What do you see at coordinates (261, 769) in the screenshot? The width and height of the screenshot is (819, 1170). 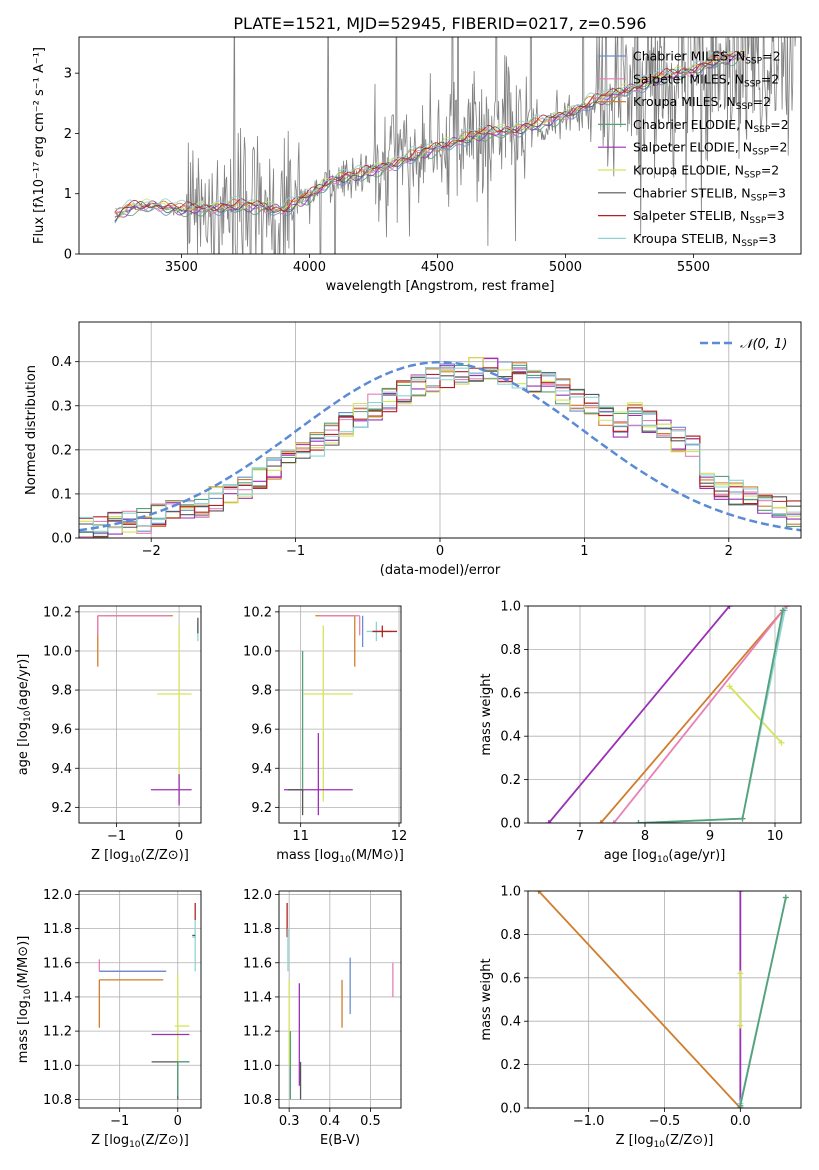 I see `y-tick-label: 9.4` at bounding box center [261, 769].